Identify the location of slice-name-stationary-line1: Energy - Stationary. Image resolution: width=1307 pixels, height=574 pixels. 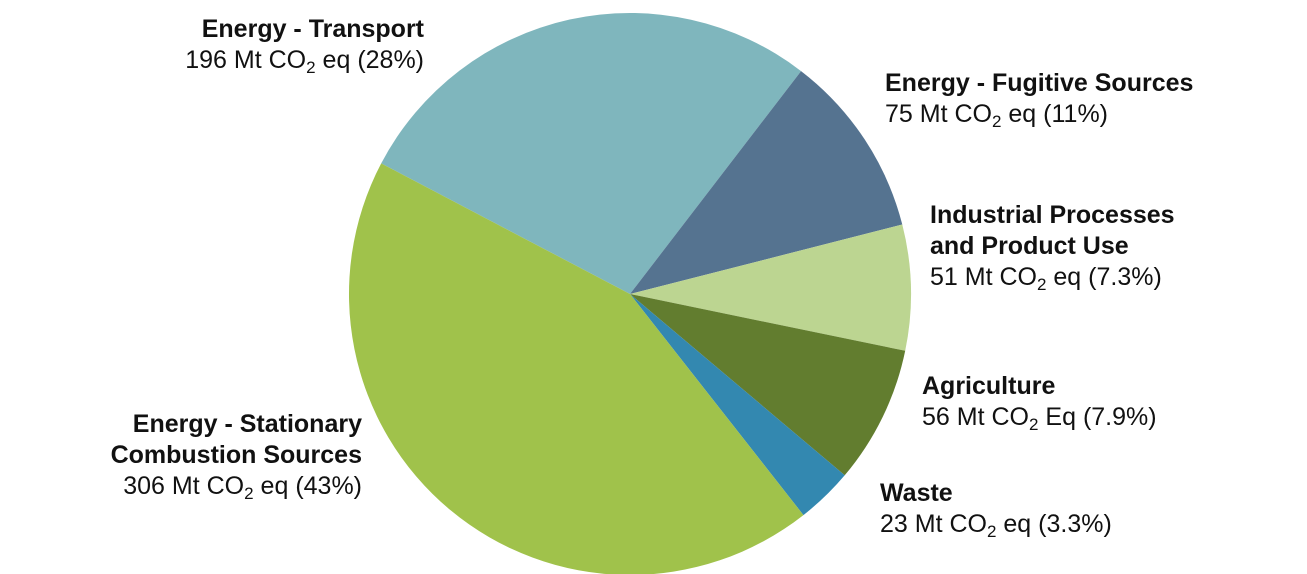
(247, 424).